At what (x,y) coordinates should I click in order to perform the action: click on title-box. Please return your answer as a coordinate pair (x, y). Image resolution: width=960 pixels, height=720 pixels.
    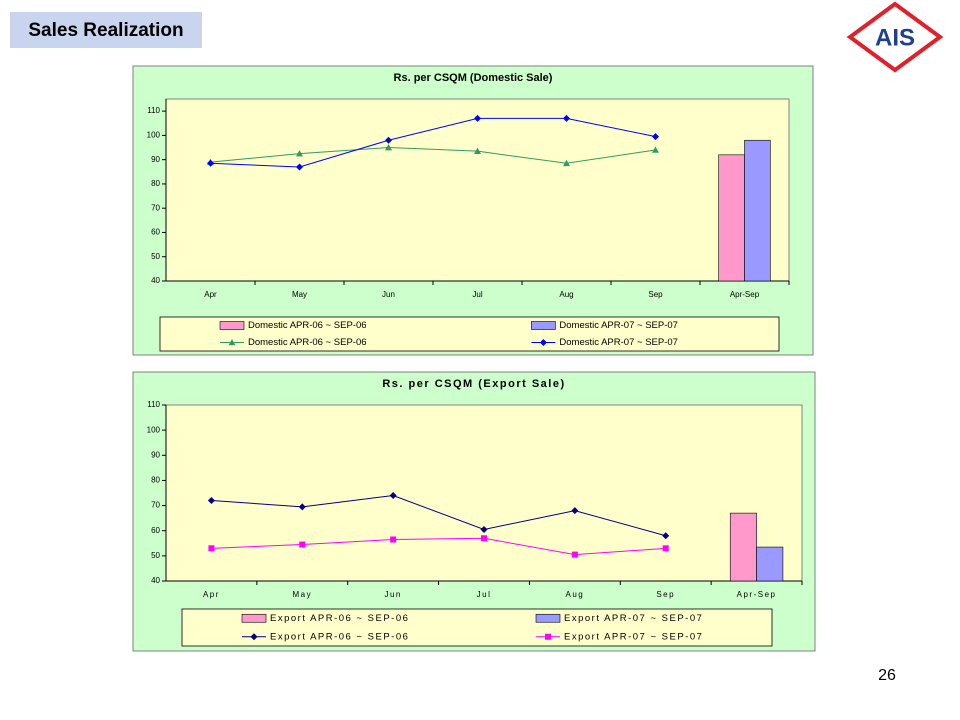
    Looking at the image, I should click on (106, 30).